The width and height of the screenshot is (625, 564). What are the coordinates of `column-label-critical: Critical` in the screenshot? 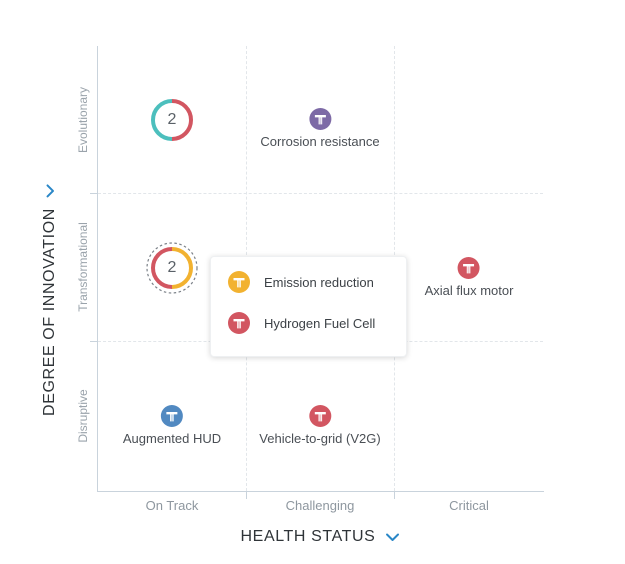 It's located at (469, 505).